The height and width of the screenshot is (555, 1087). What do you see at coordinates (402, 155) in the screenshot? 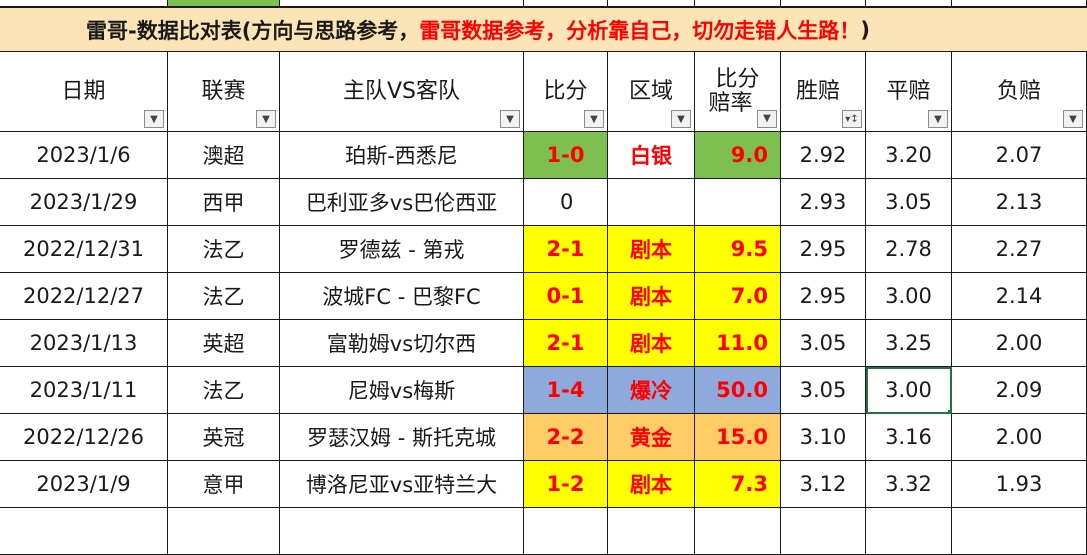
I see `cell-match: 珀斯-西悉尼` at bounding box center [402, 155].